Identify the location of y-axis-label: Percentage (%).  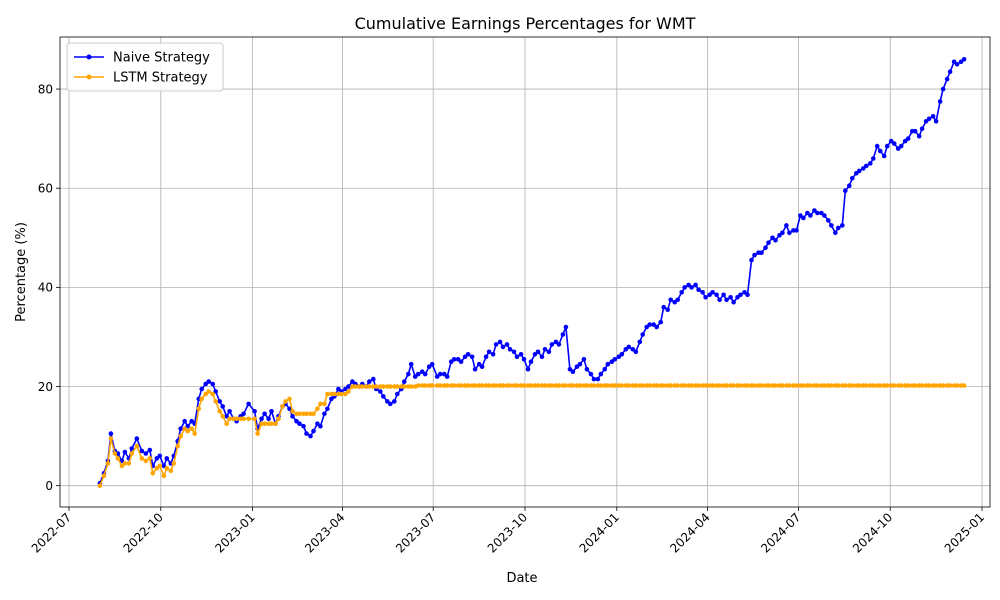
(21, 272).